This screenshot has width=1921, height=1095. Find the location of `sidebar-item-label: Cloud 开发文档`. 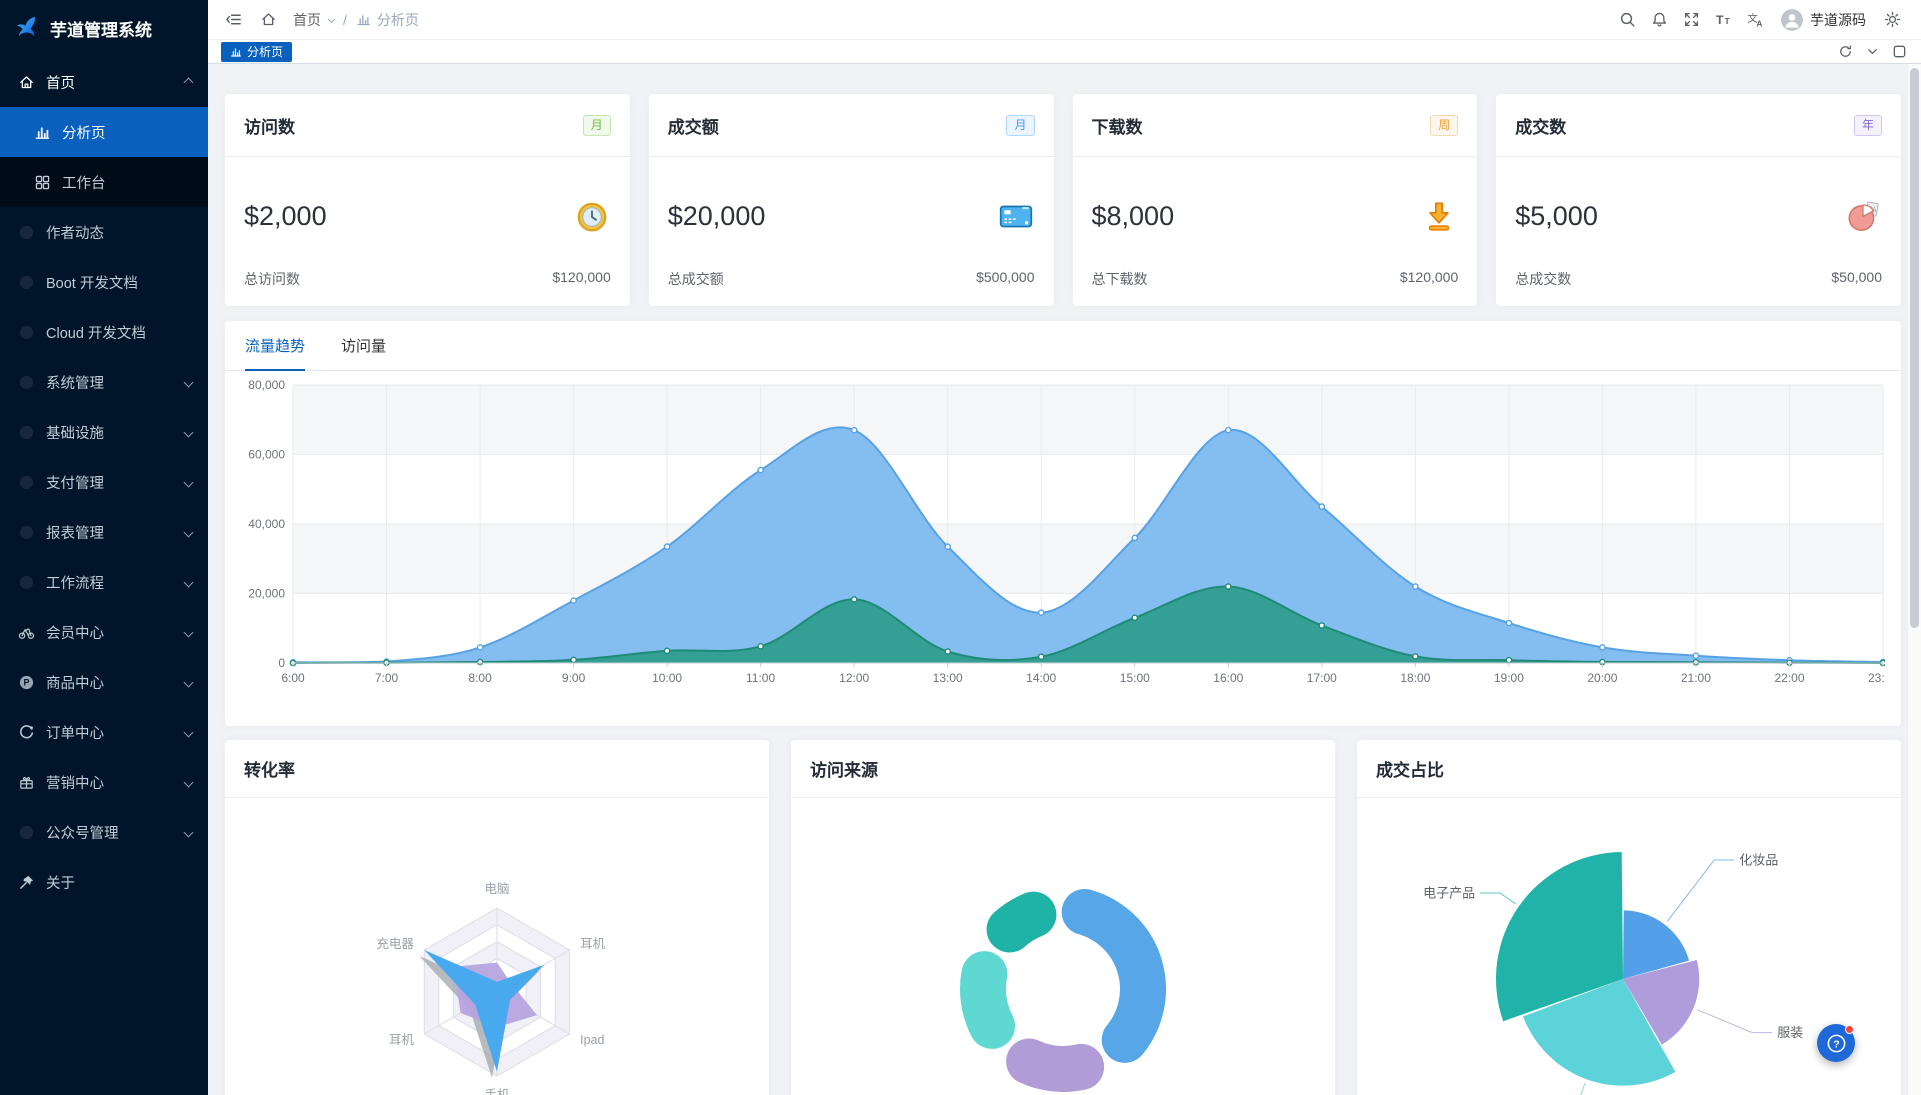

sidebar-item-label: Cloud 开发文档 is located at coordinates (96, 333).